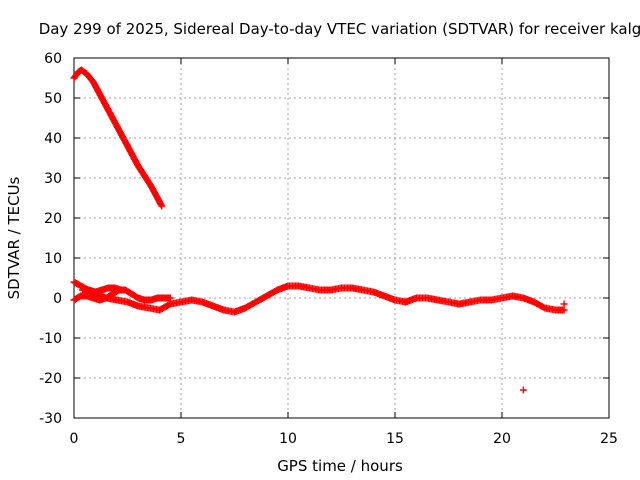 The width and height of the screenshot is (640, 480). What do you see at coordinates (395, 439) in the screenshot?
I see `x-tick-label: 15` at bounding box center [395, 439].